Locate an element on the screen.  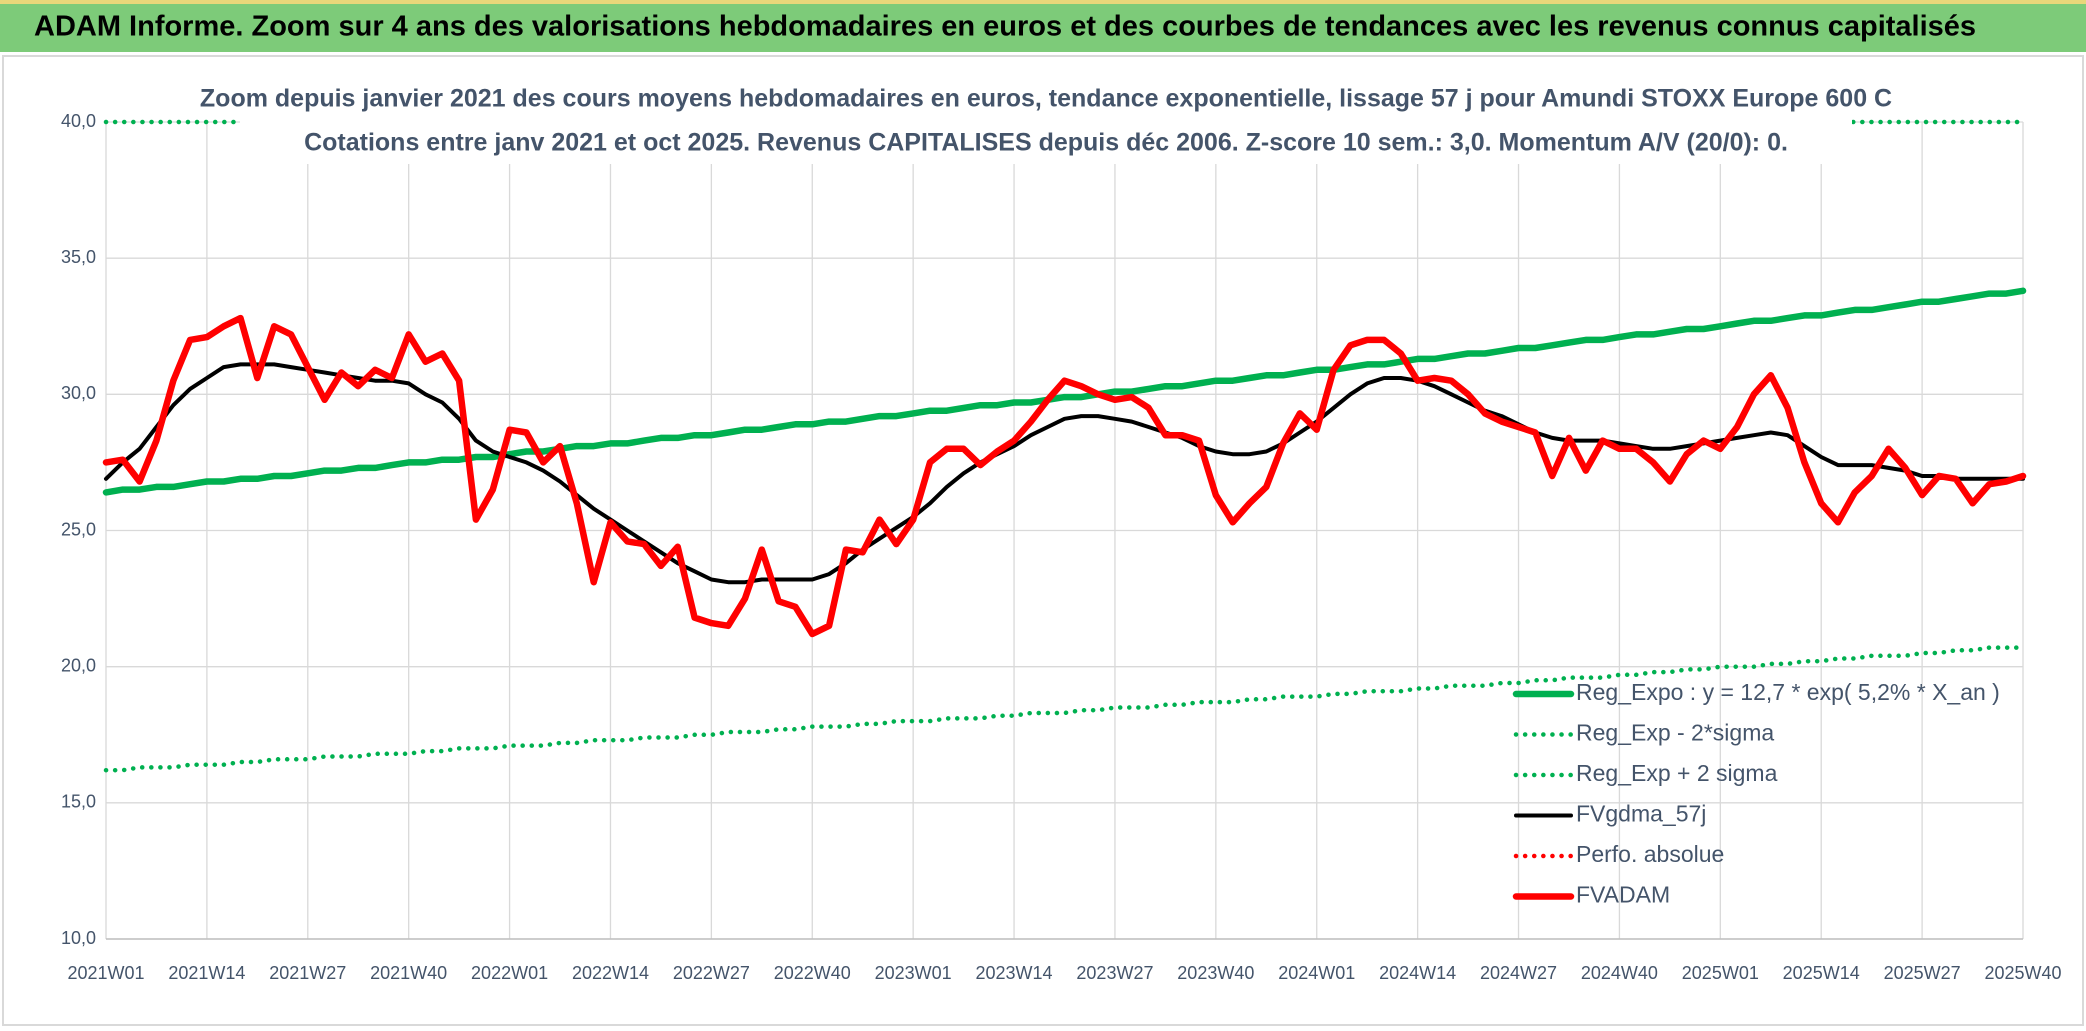
y-tick-label: 25,0 is located at coordinates (78, 529).